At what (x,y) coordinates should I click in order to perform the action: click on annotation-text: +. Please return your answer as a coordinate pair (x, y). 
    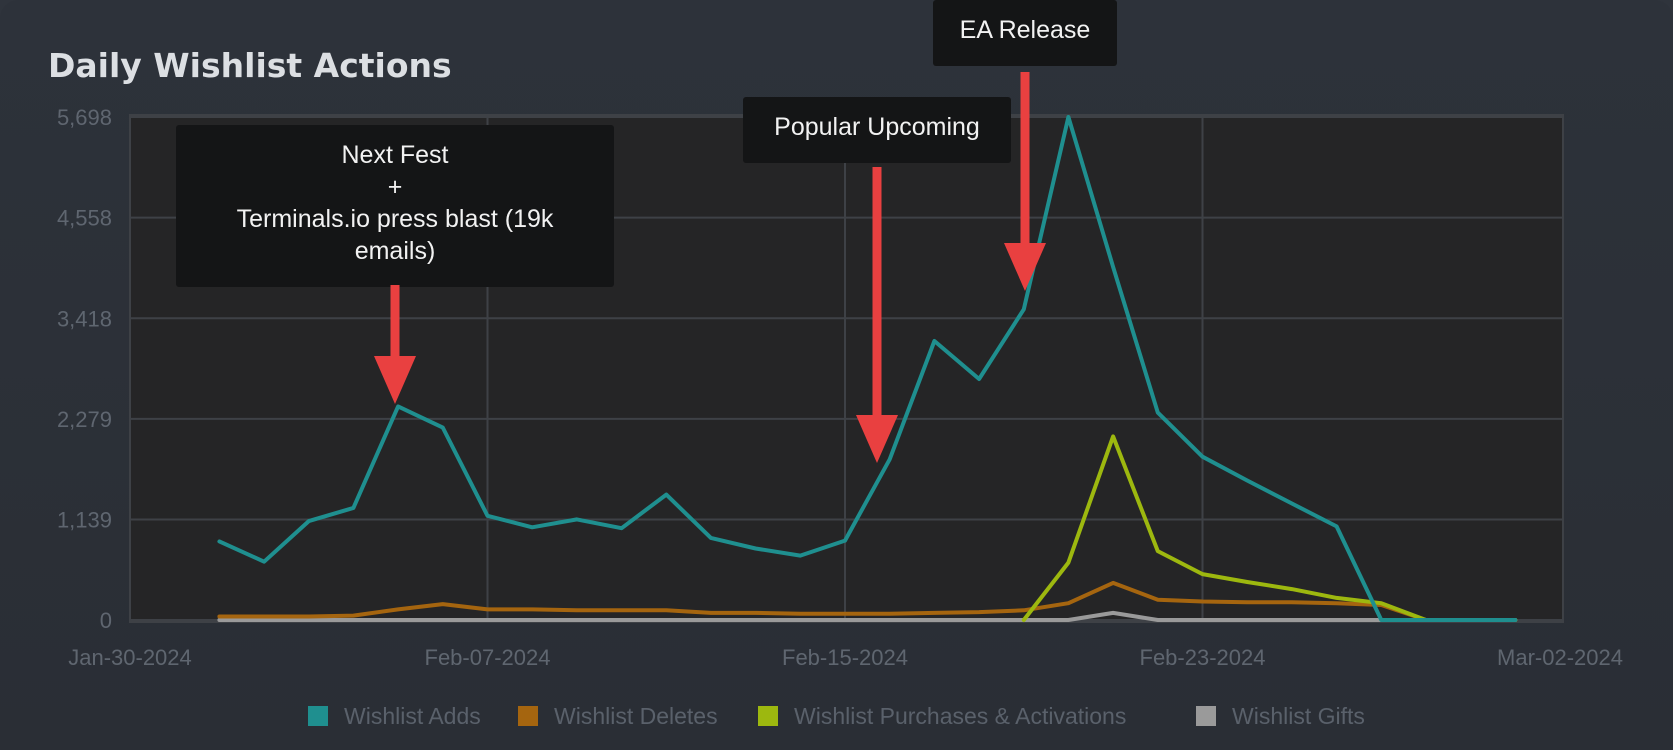
    Looking at the image, I should click on (395, 187).